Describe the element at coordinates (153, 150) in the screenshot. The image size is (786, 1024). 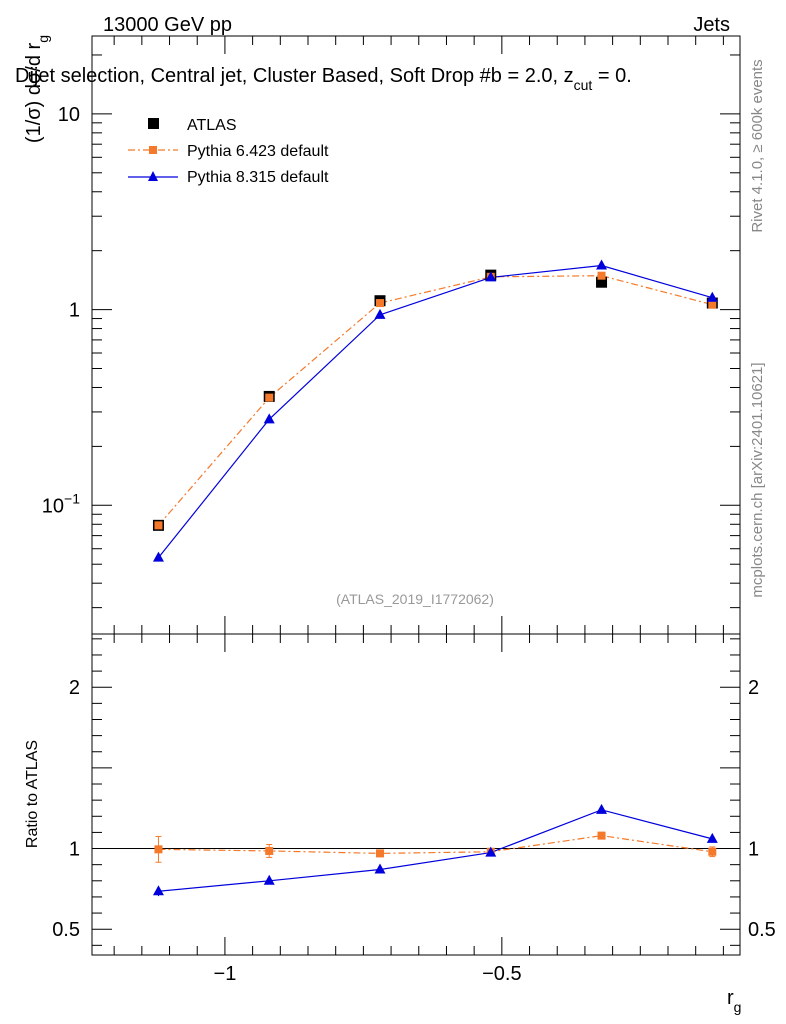
I see `legend-marker-pythia6` at that location.